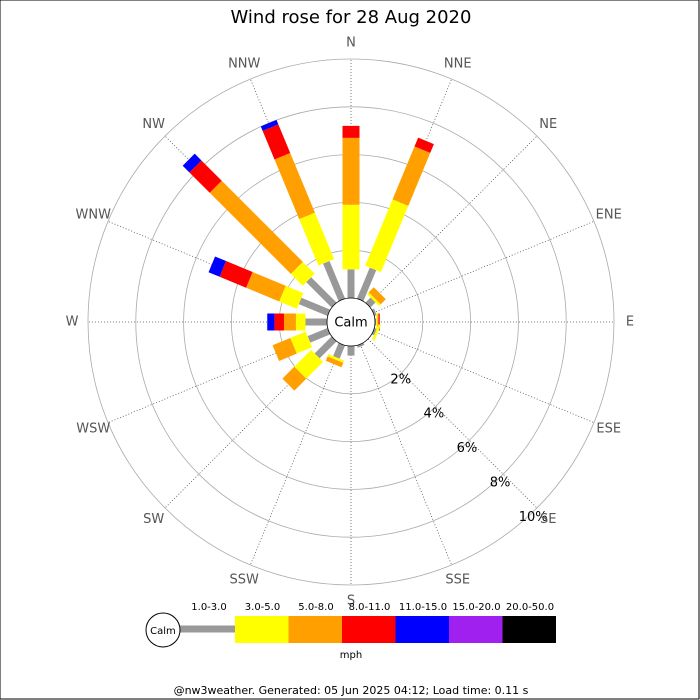 This screenshot has height=700, width=700. I want to click on direction-label: W, so click(72, 322).